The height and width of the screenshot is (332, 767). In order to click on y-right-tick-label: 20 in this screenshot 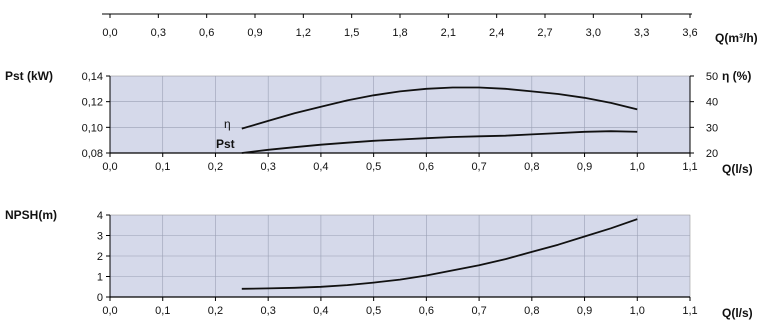, I will do `click(712, 154)`.